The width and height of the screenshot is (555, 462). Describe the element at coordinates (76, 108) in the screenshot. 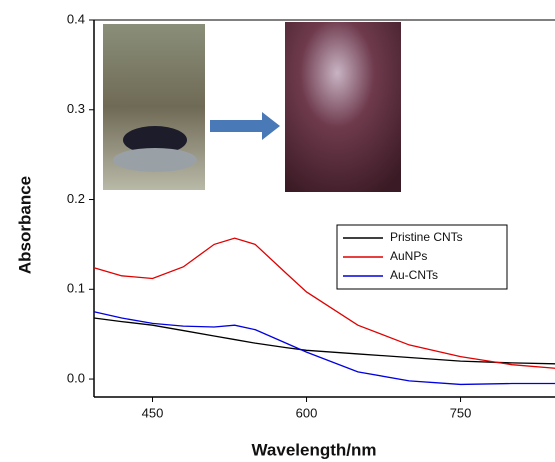

I see `y-tick-label: 0.3` at that location.